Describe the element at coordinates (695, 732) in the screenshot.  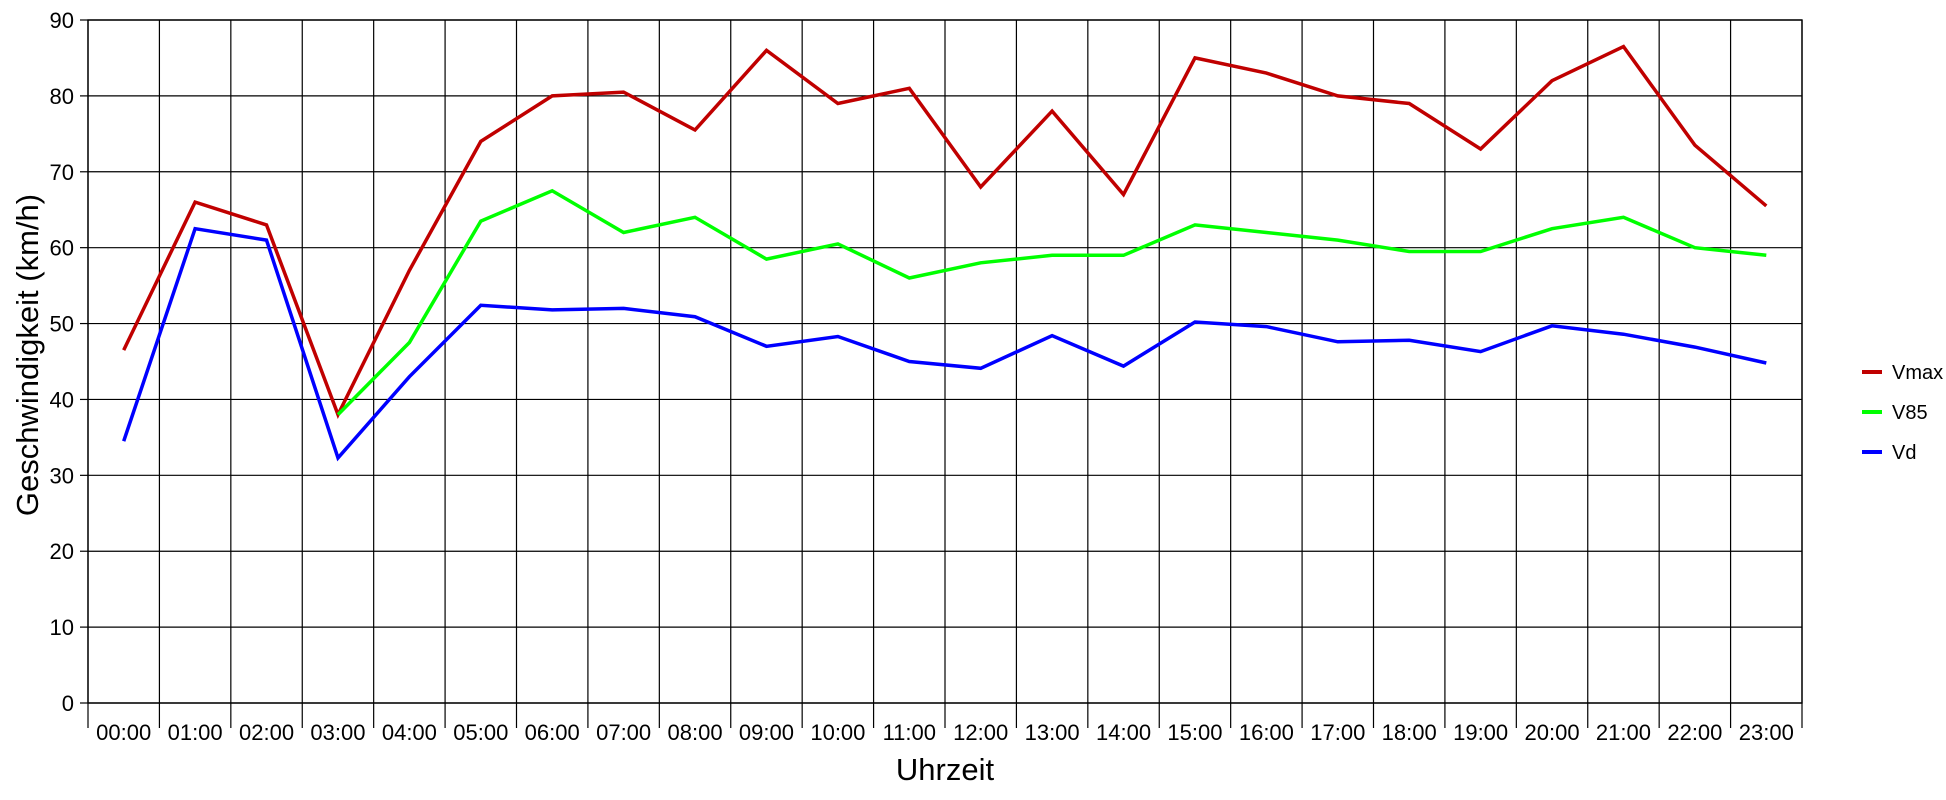
I see `x-tick-label: 08:00` at that location.